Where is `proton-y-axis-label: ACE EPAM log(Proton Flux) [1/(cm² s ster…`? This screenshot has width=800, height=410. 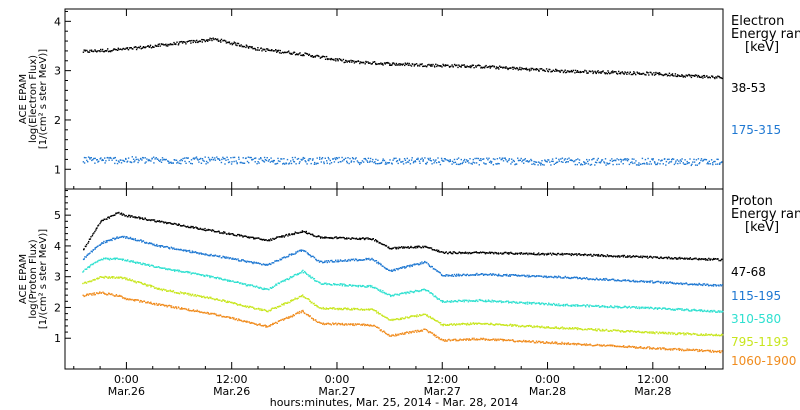 proton-y-axis-label: ACE EPAM log(Proton Flux) [1/(cm² s ster… is located at coordinates (33, 279).